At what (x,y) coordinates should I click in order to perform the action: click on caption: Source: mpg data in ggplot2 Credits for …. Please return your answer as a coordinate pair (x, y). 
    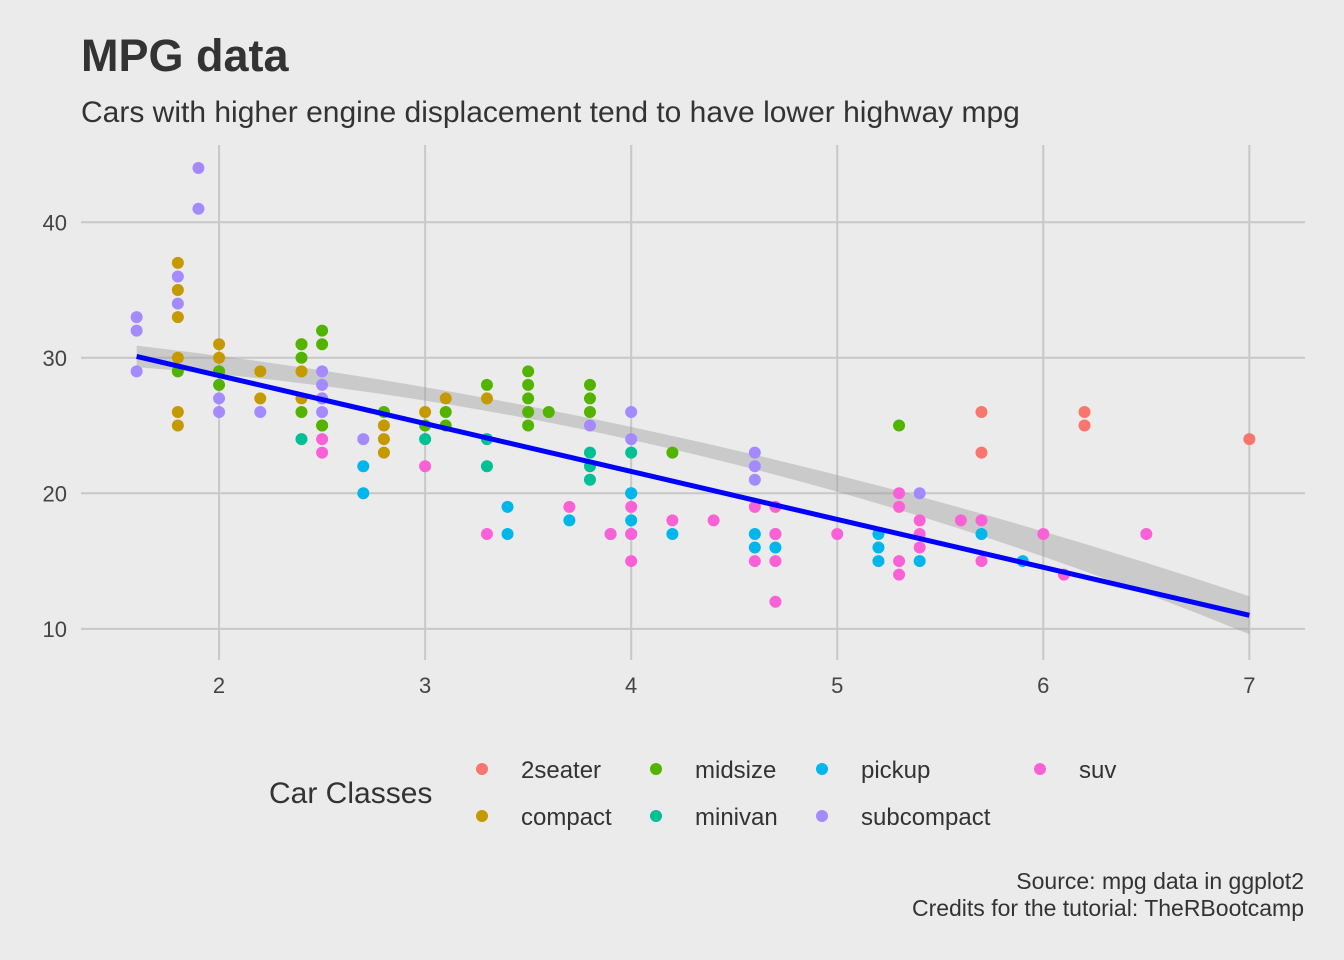
    Looking at the image, I should click on (1108, 895).